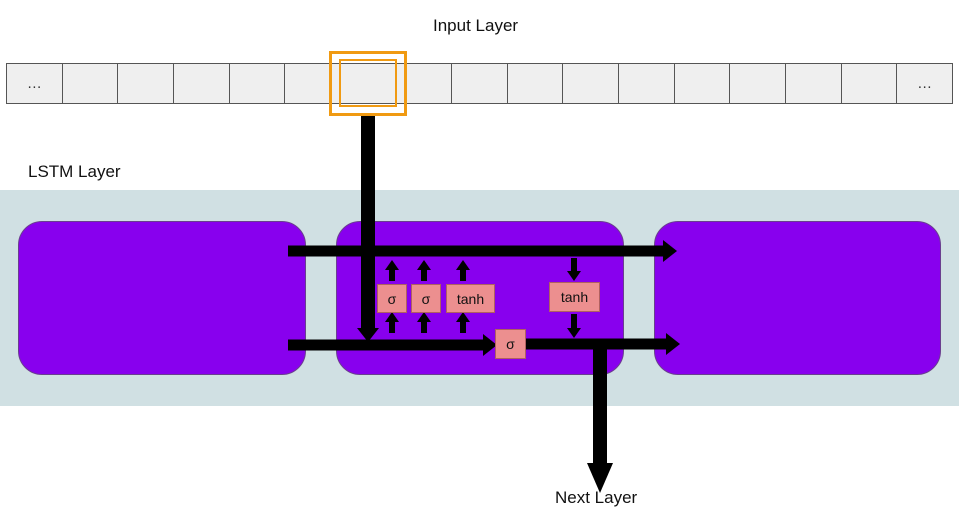 The width and height of the screenshot is (959, 522). I want to click on lstm-cell-previous, so click(162, 298).